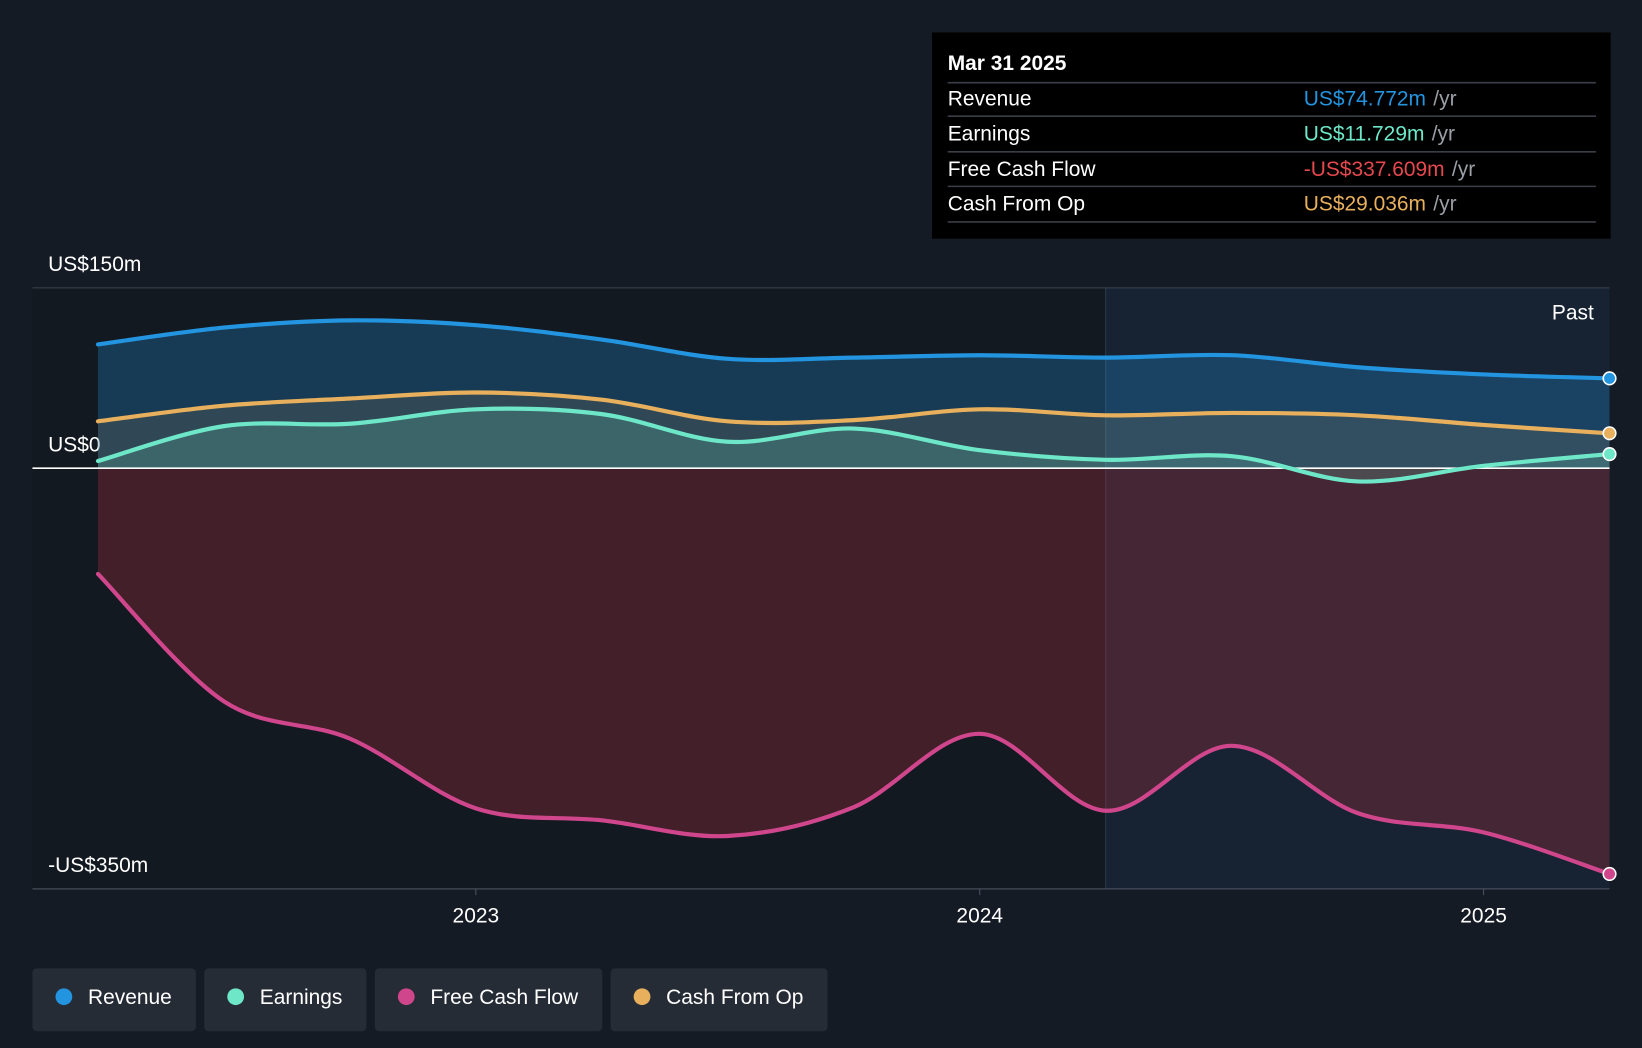 This screenshot has height=1048, width=1642. What do you see at coordinates (1573, 312) in the screenshot?
I see `past-label: Past` at bounding box center [1573, 312].